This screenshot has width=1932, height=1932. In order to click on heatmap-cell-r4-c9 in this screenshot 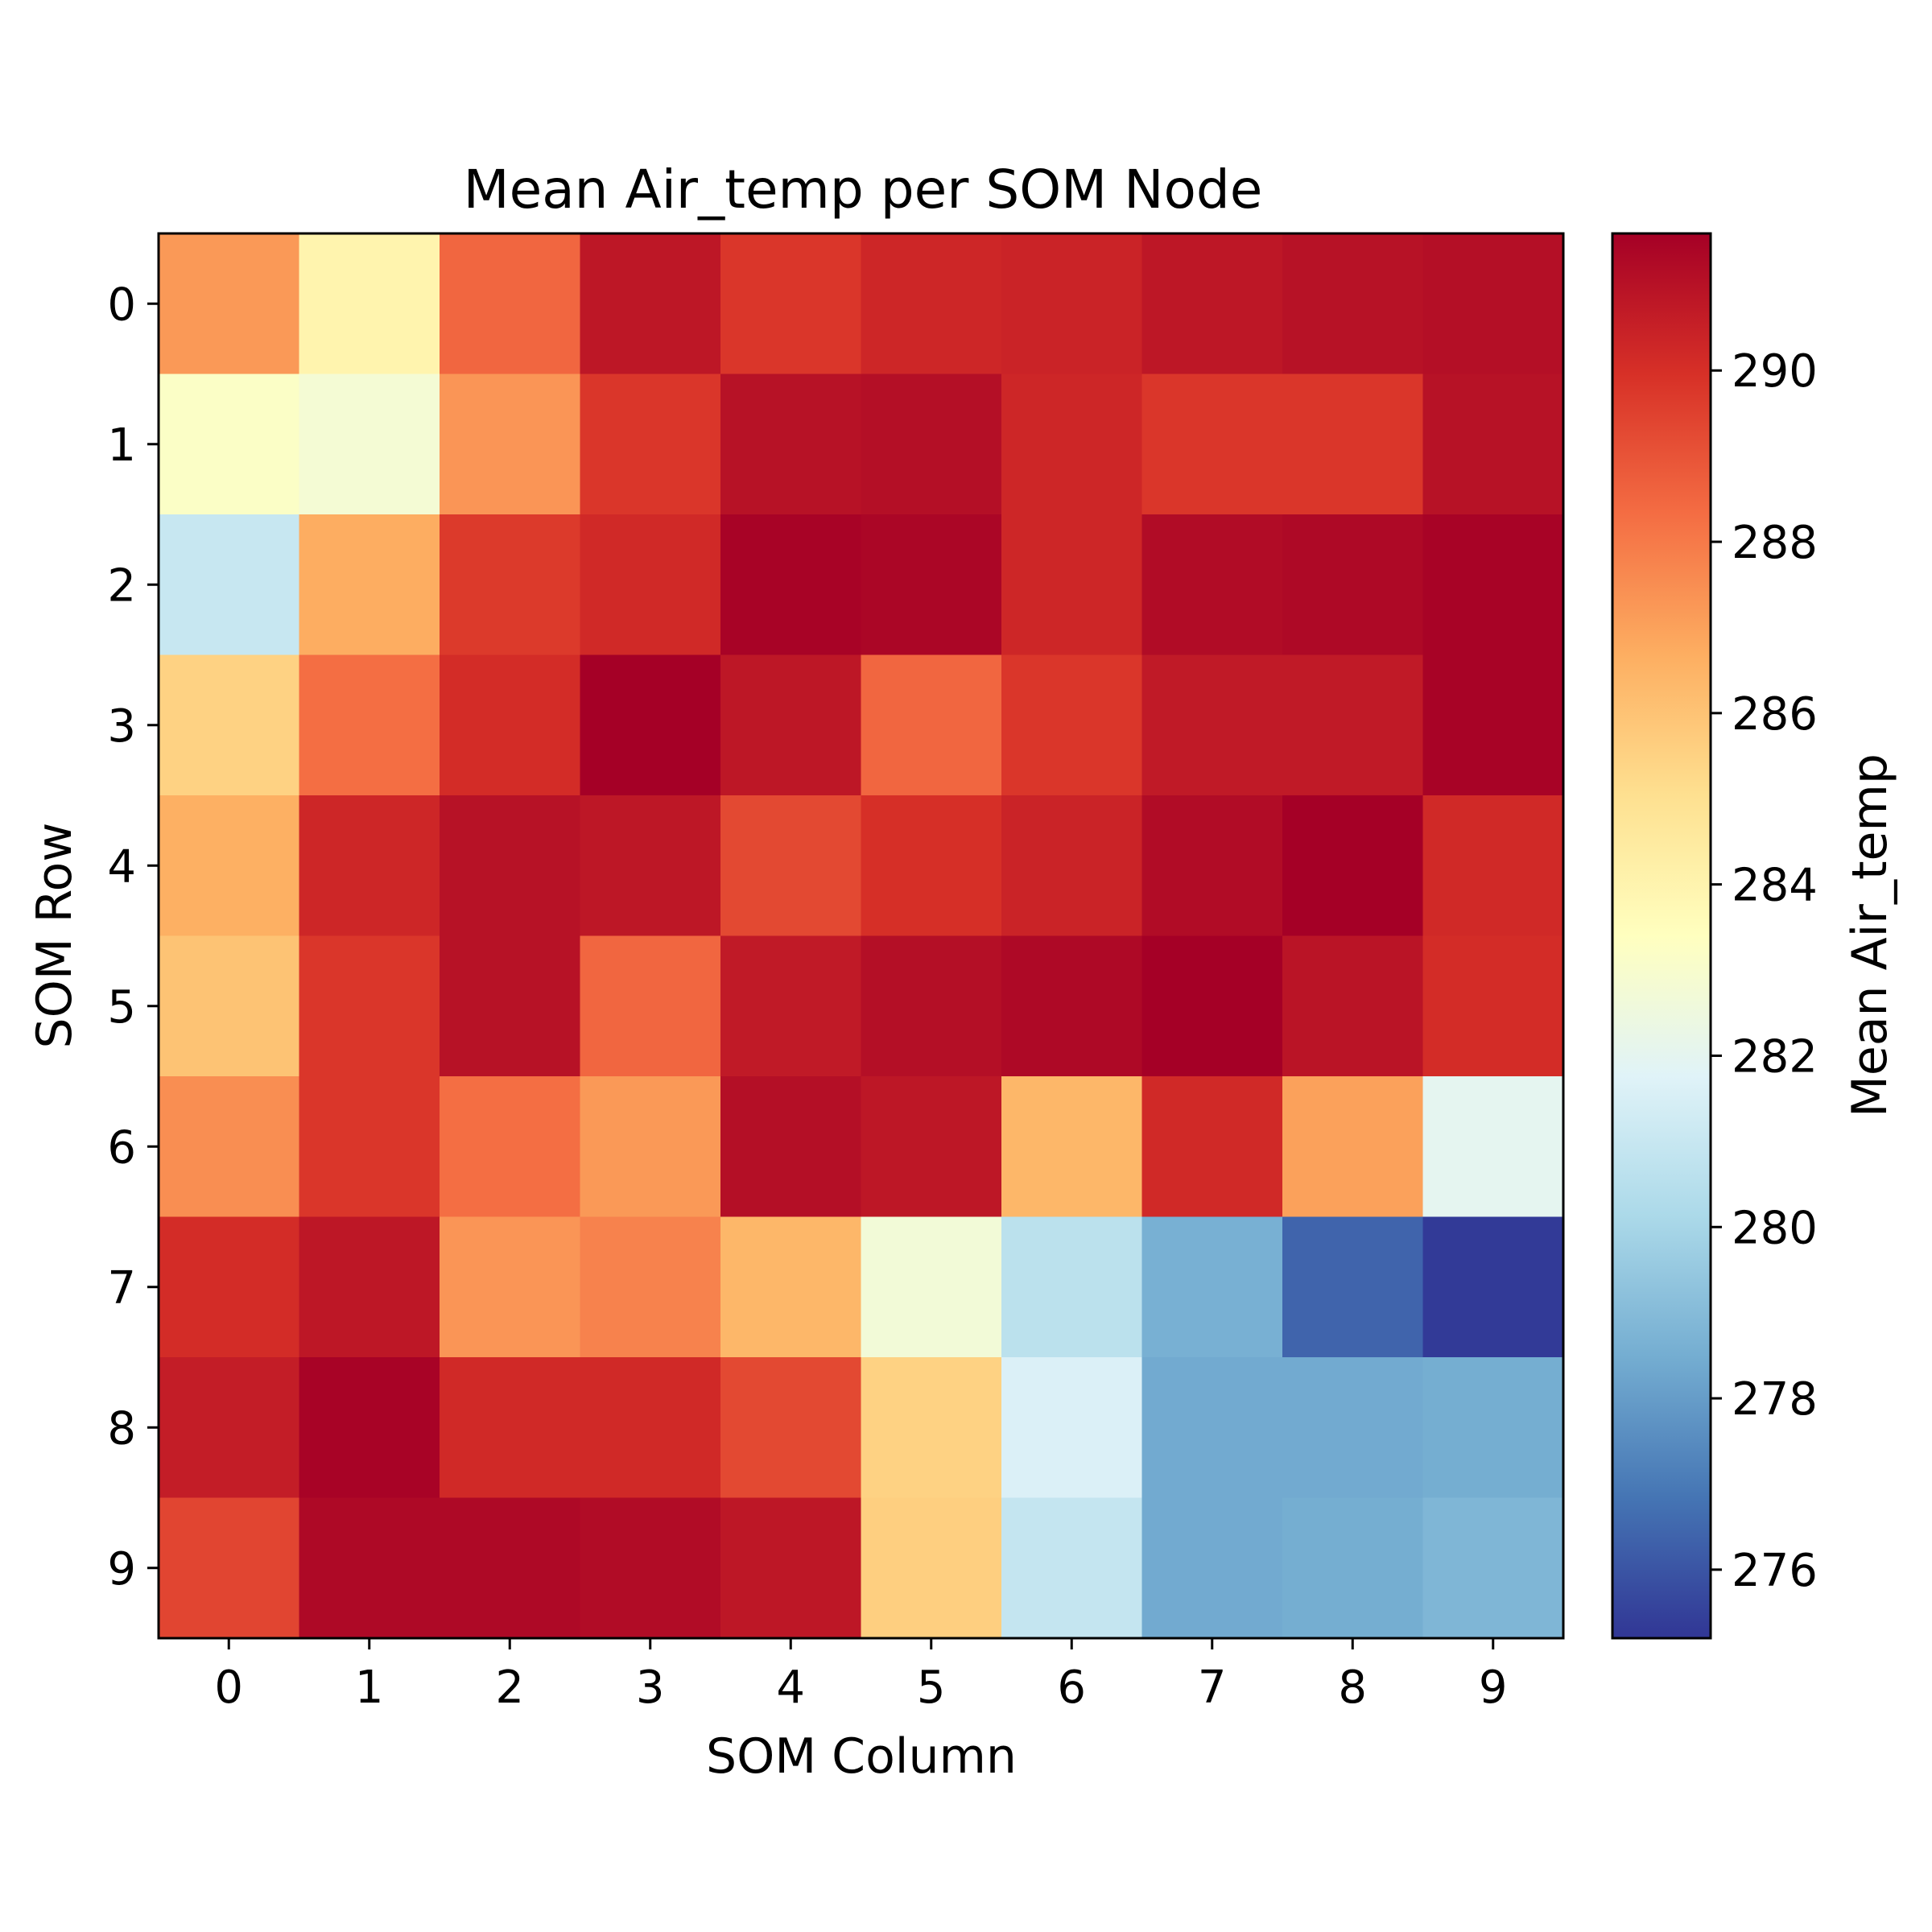, I will do `click(1493, 866)`.